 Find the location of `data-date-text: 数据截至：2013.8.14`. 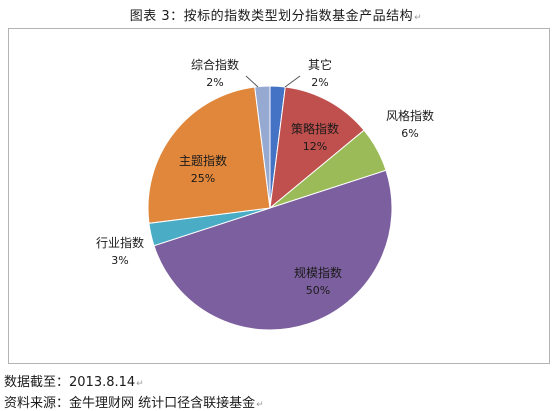

data-date-text: 数据截至：2013.8.14 is located at coordinates (70, 382).